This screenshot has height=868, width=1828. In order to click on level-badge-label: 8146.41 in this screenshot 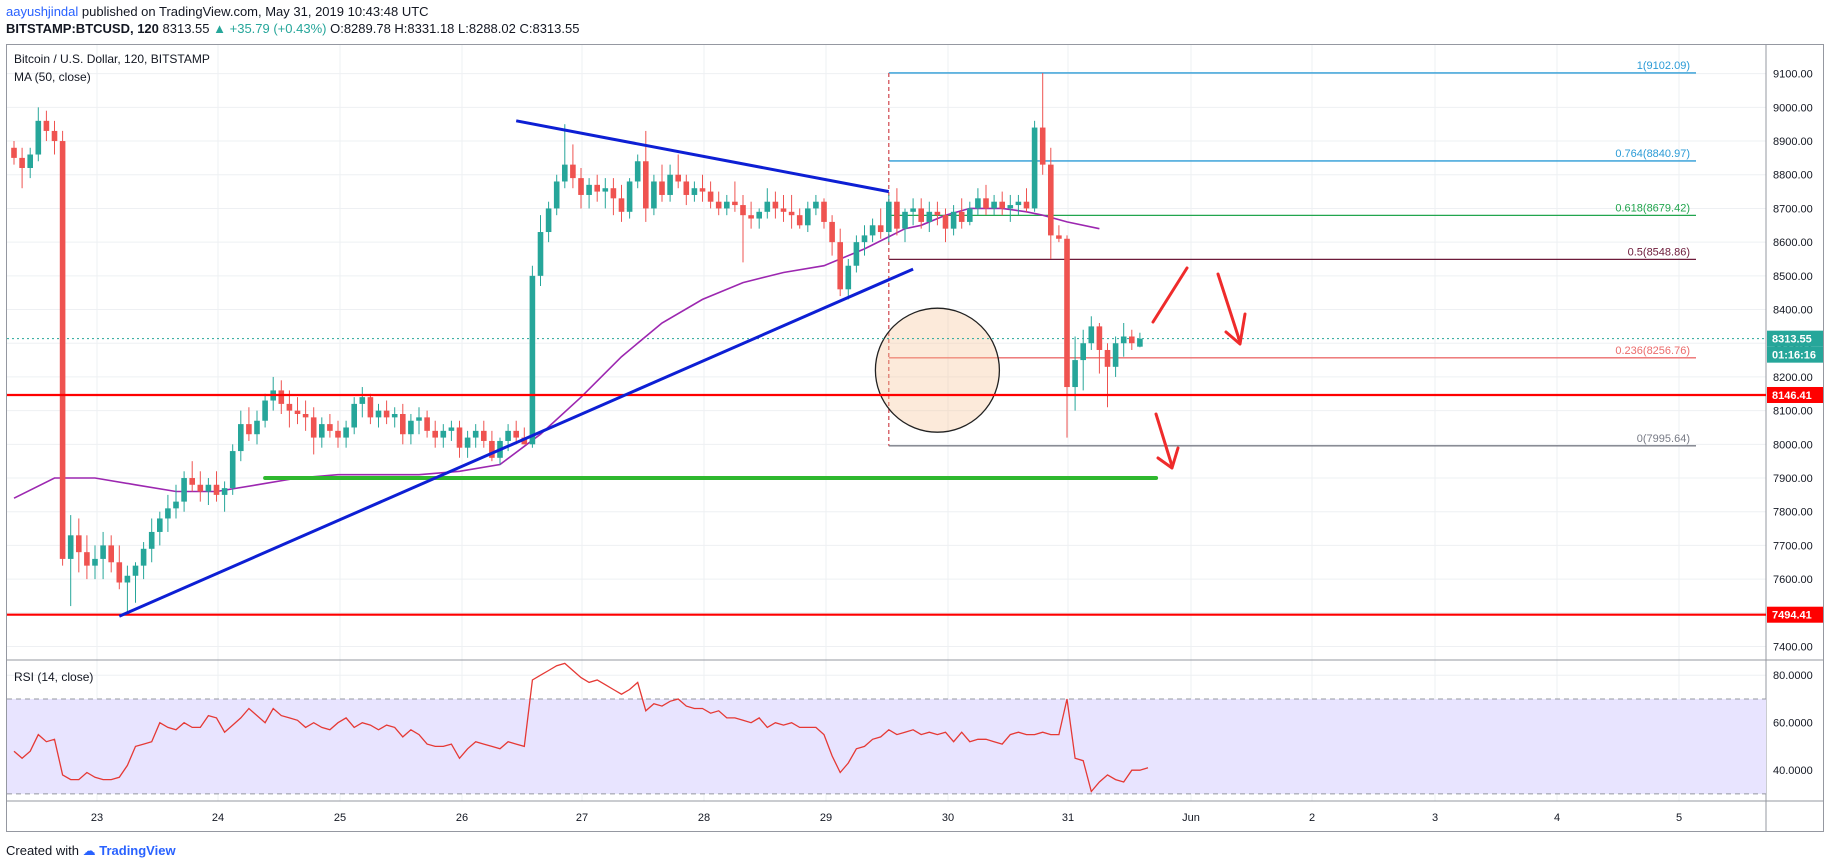, I will do `click(1792, 396)`.